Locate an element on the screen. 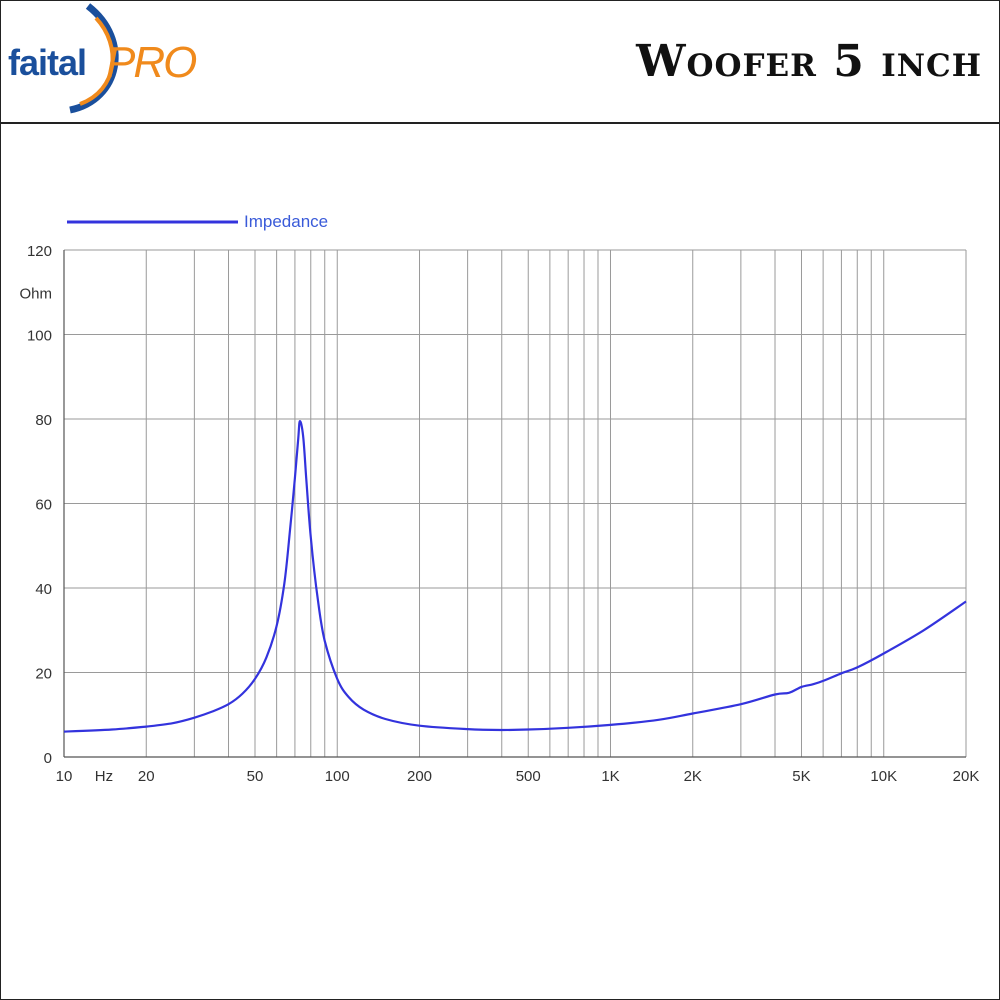 The width and height of the screenshot is (1000, 1000). y-tick-label: 40 is located at coordinates (43, 589).